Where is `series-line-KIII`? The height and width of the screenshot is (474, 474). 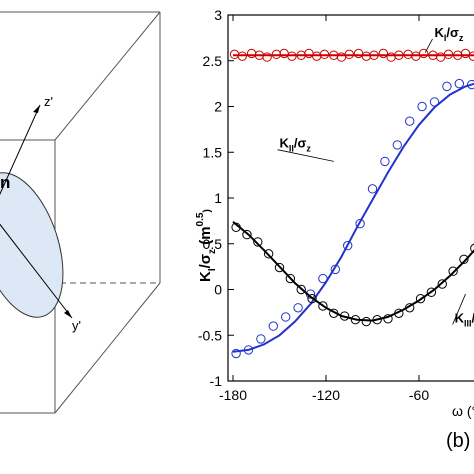
series-line-KIII is located at coordinates (353, 271).